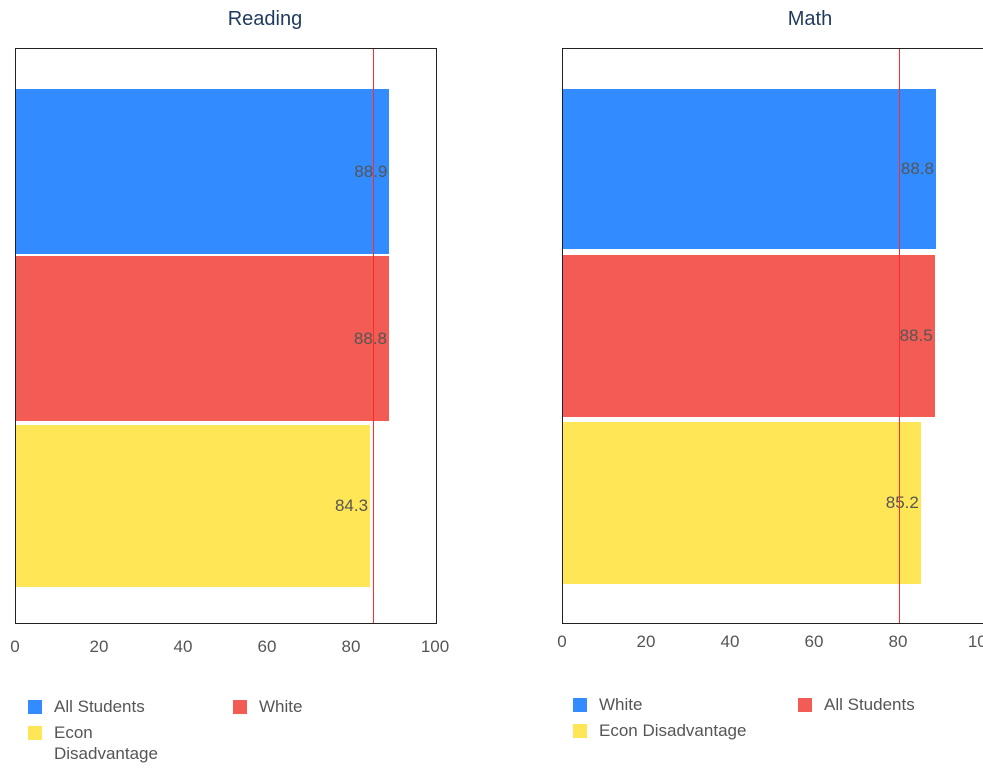  I want to click on bar-value-label: 88.5, so click(916, 335).